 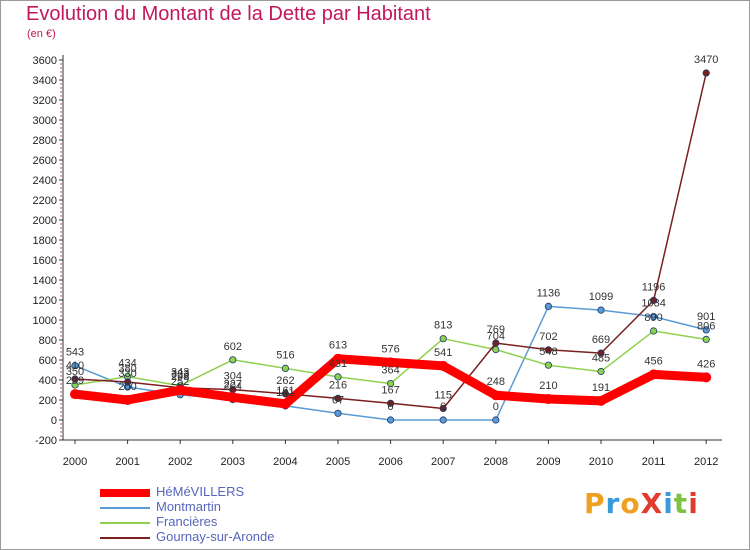 I want to click on data-label-2: 813, so click(x=443, y=326).